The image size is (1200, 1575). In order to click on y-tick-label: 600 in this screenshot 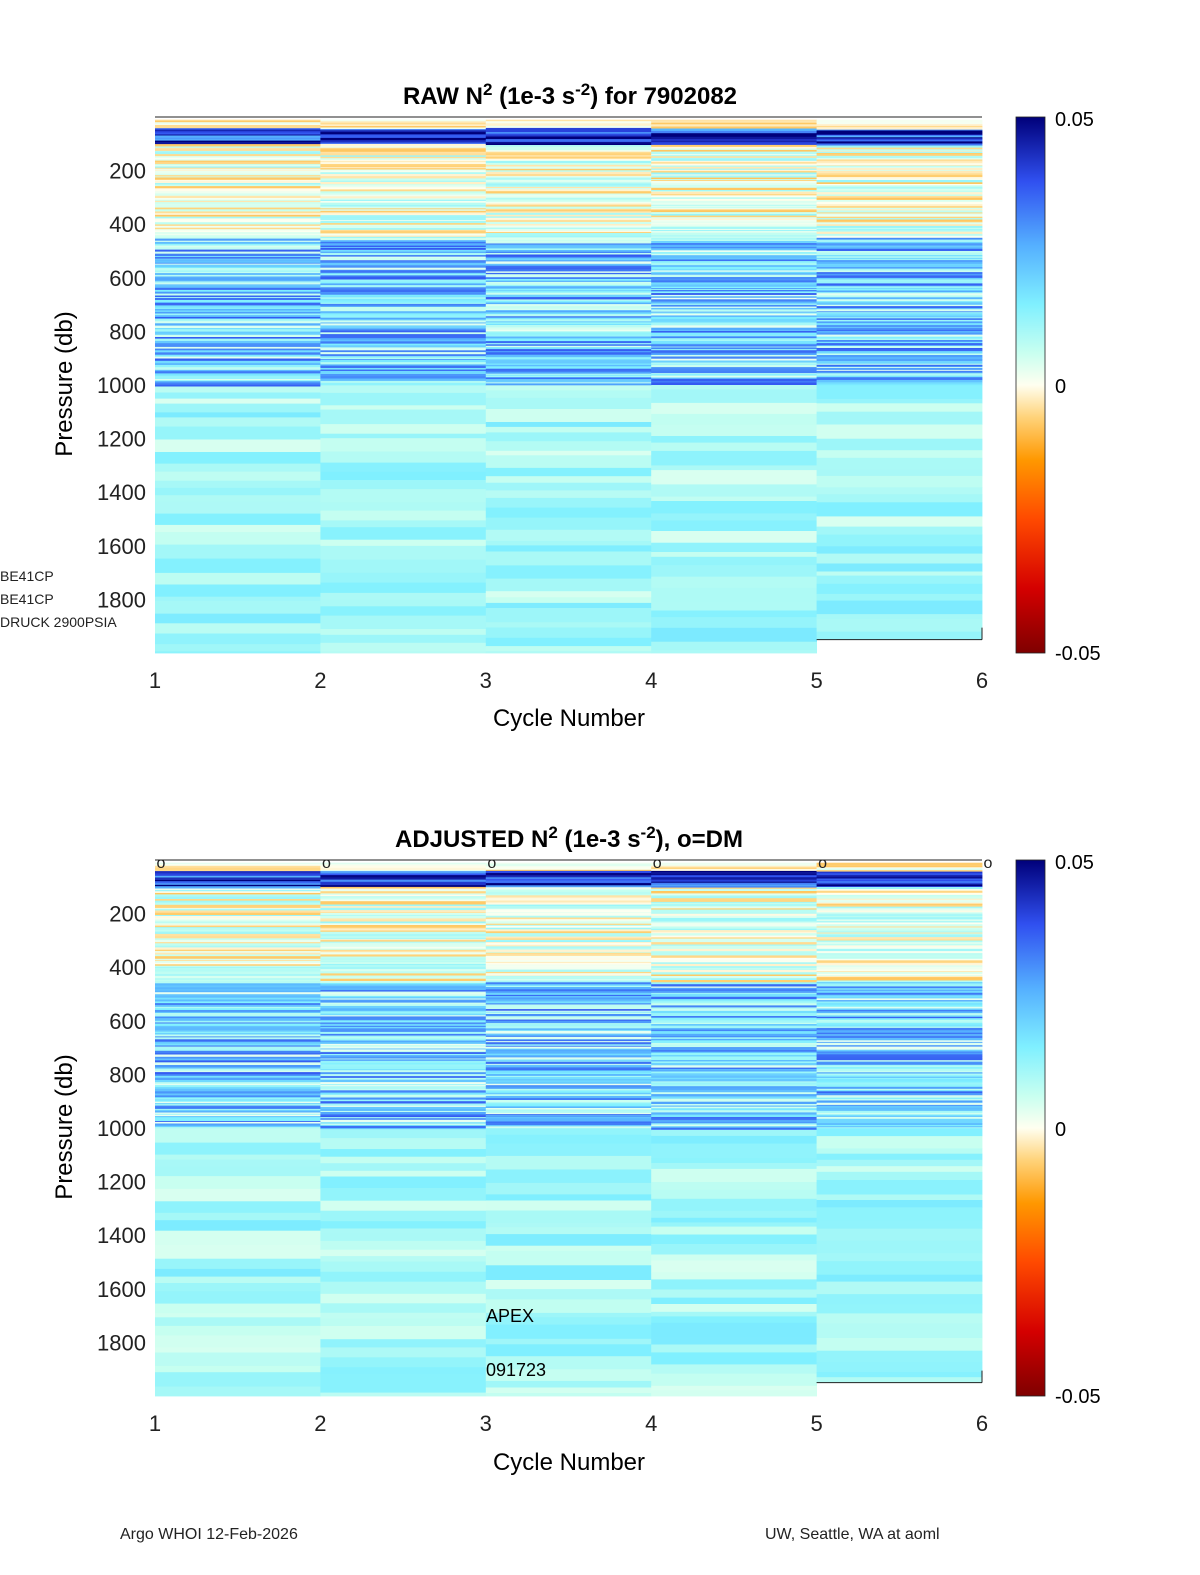, I will do `click(127, 1021)`.